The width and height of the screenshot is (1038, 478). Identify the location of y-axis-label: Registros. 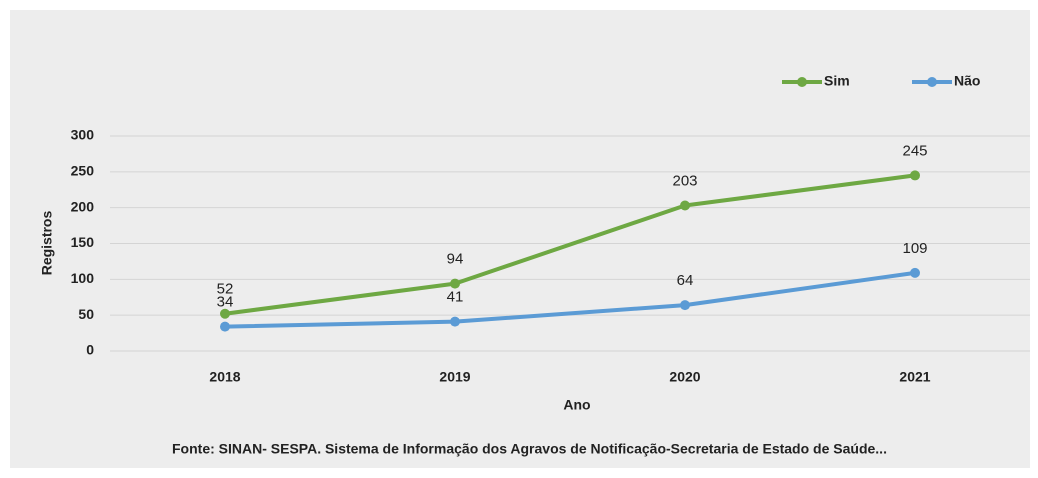
(47, 243).